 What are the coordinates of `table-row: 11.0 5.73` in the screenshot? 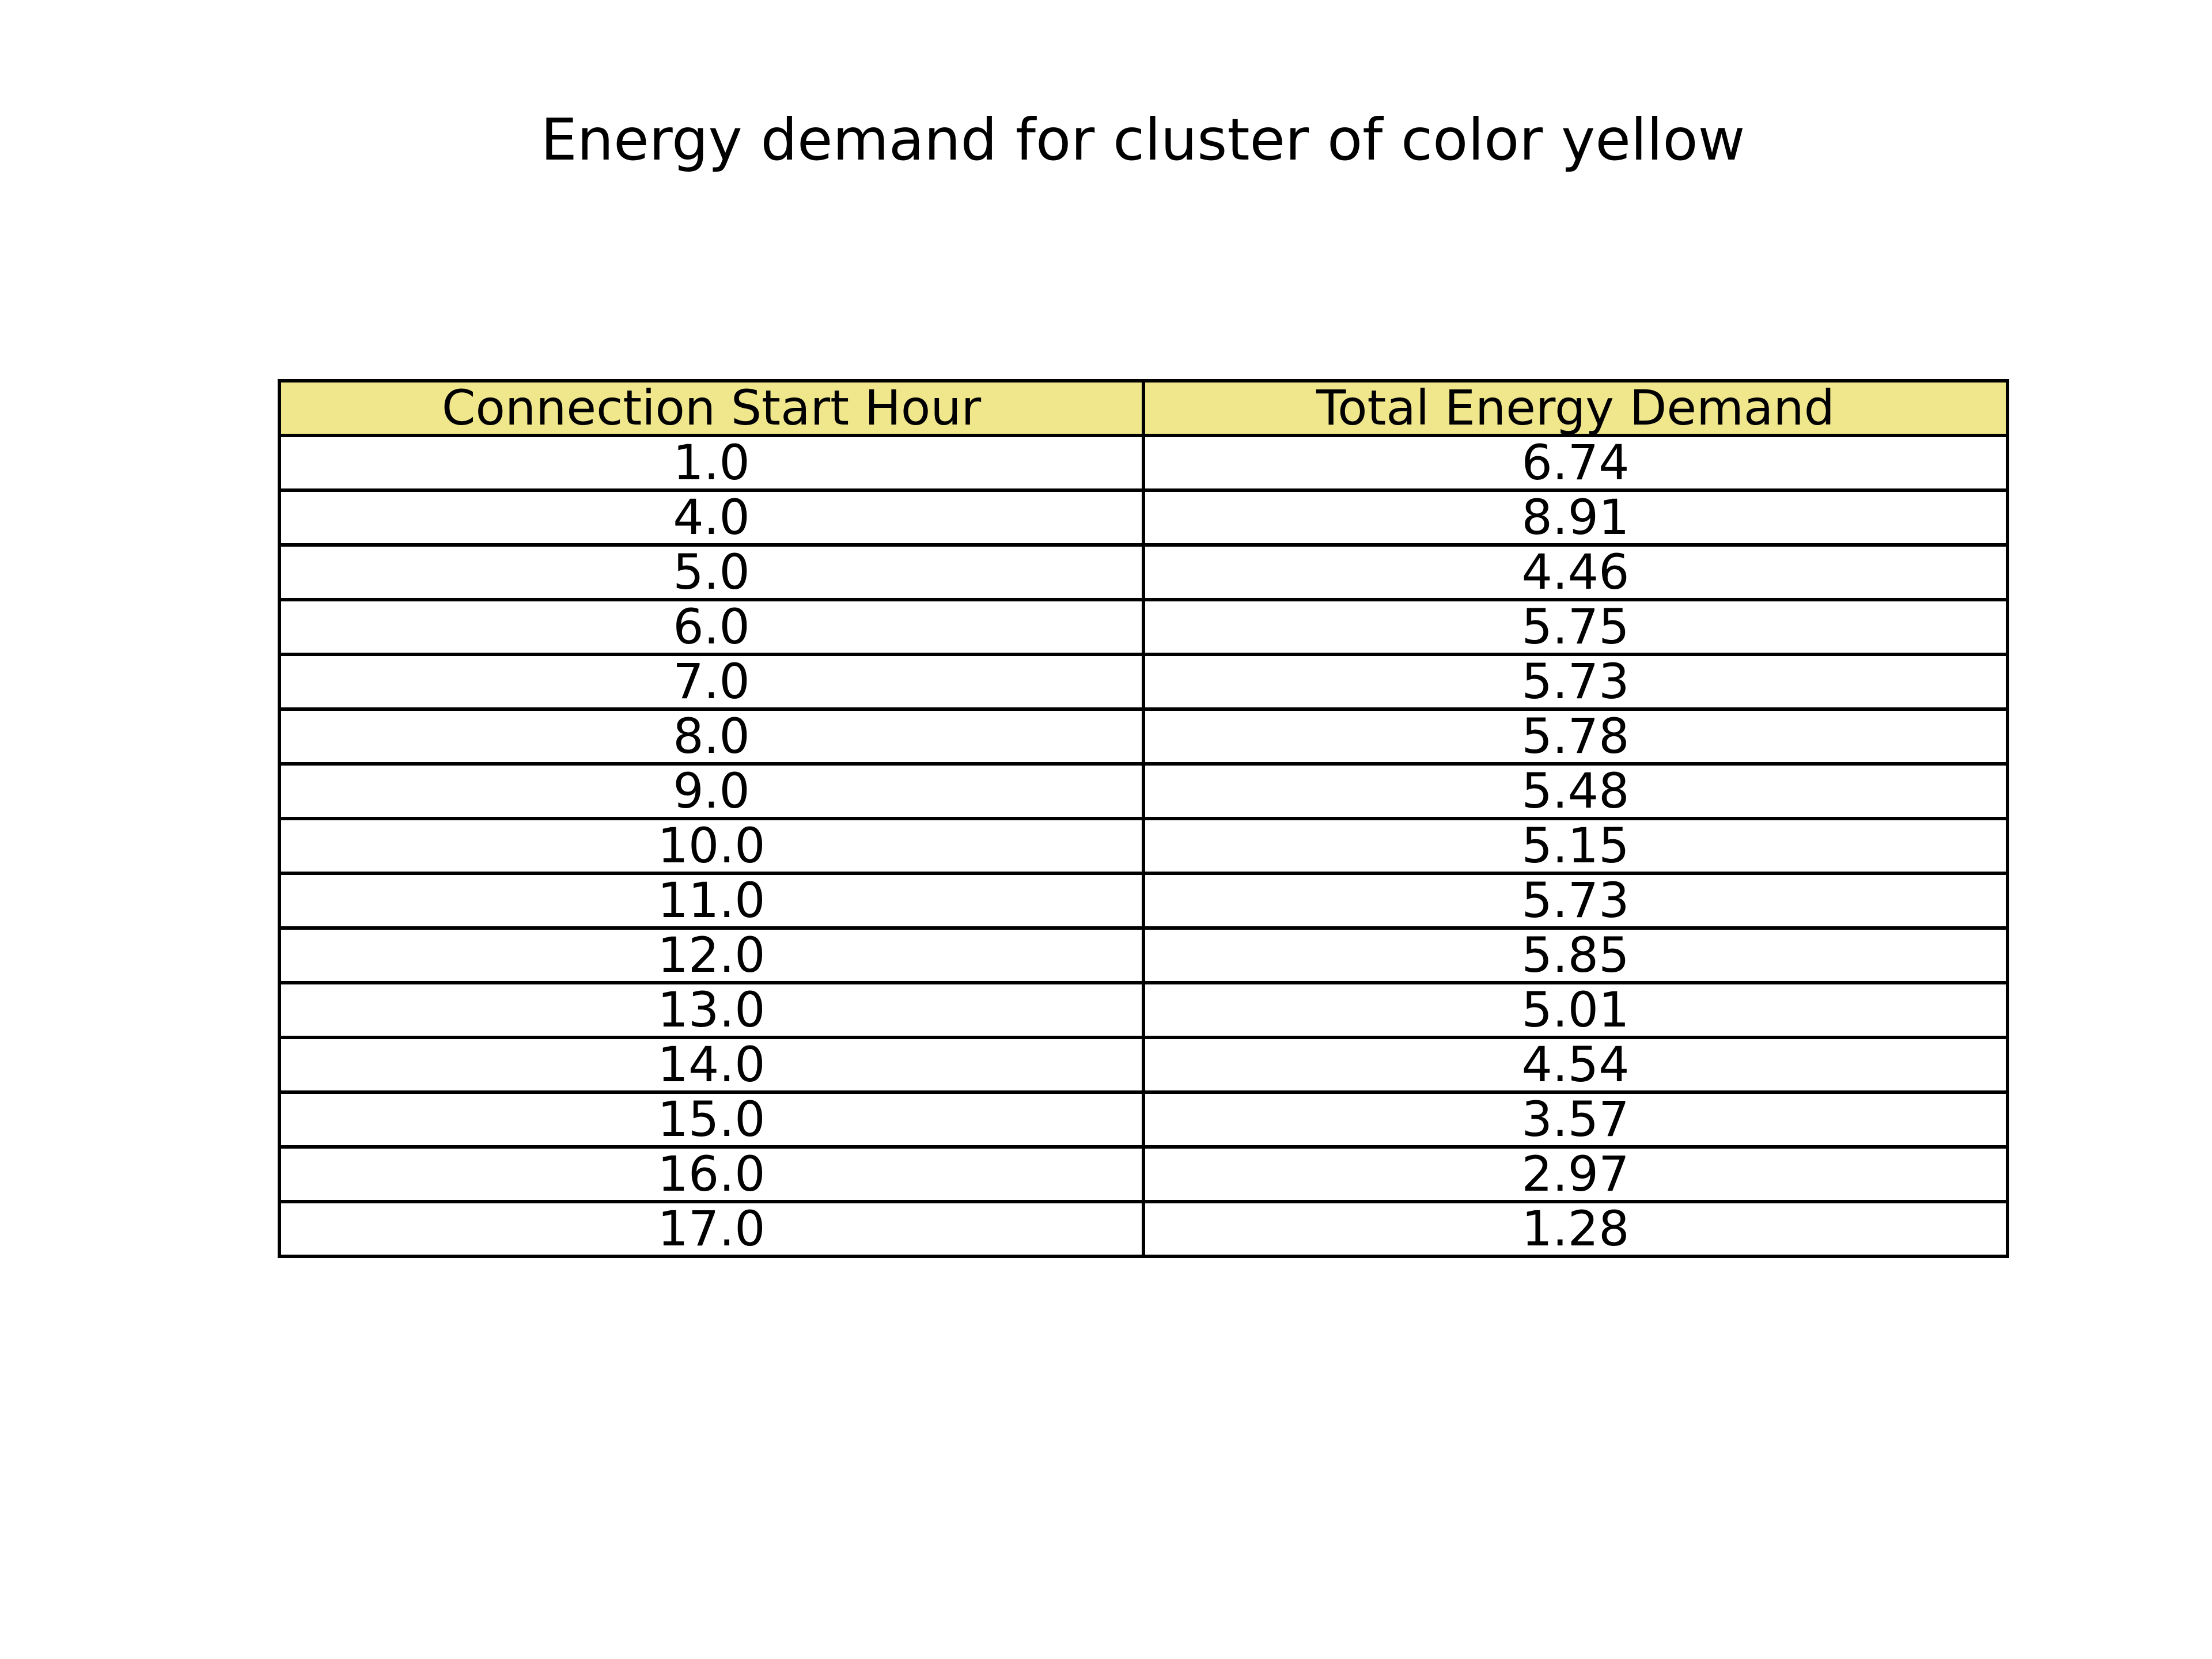 It's located at (1143, 901).